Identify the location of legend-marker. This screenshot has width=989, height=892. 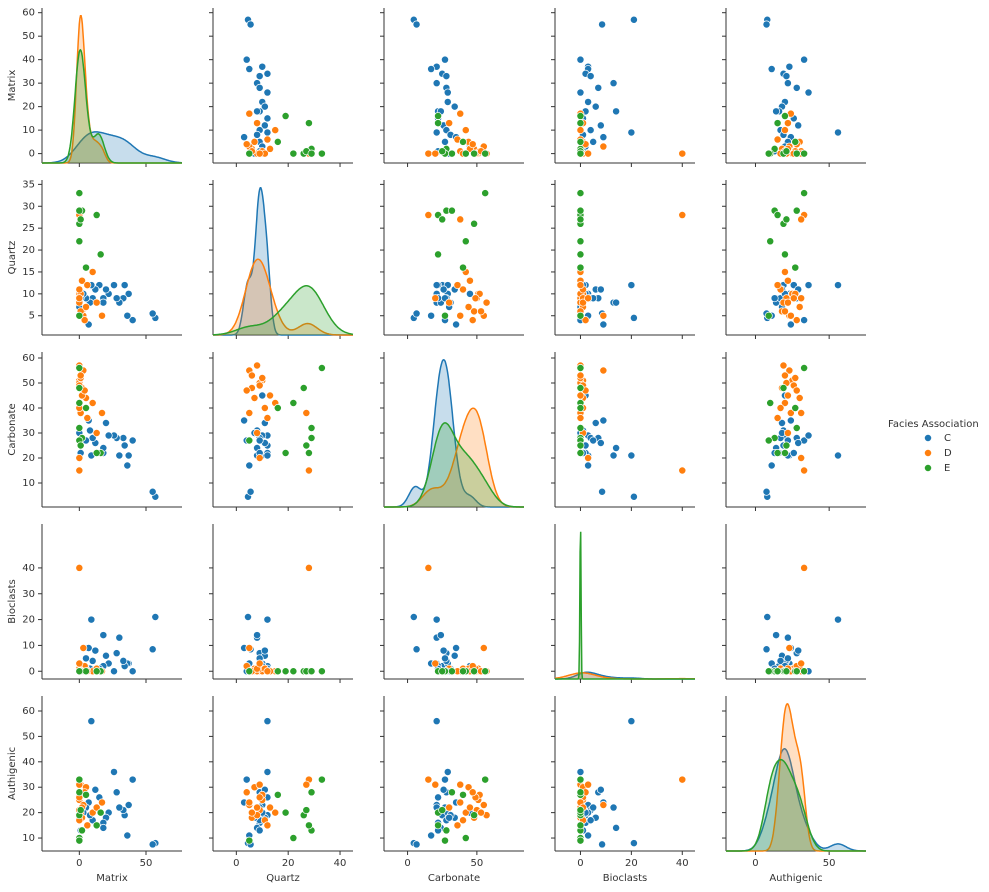
(928, 438).